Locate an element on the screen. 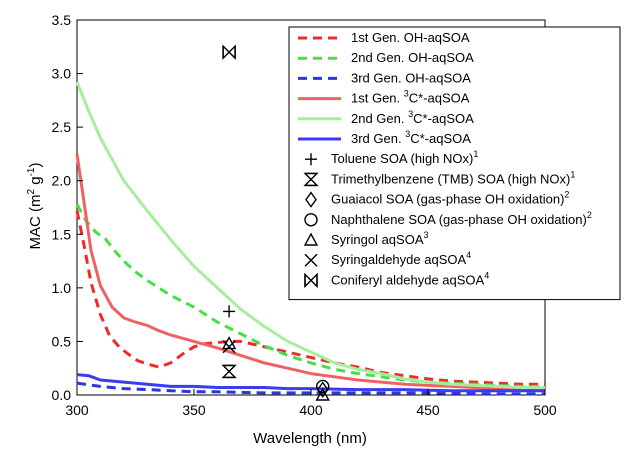  legend-label-2: 2nd Gen. OH-aqSOA is located at coordinates (412, 57).